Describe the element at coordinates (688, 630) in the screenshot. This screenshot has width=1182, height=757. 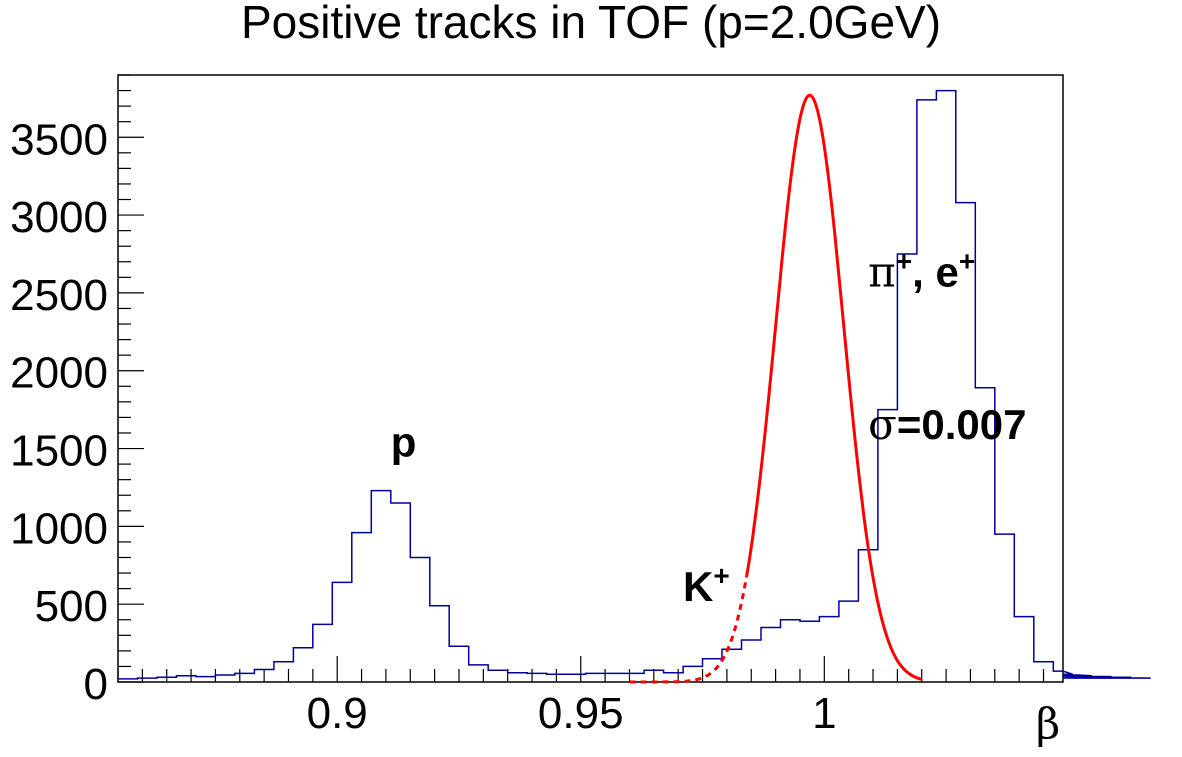
I see `gaussian-fit-extrapolation` at that location.